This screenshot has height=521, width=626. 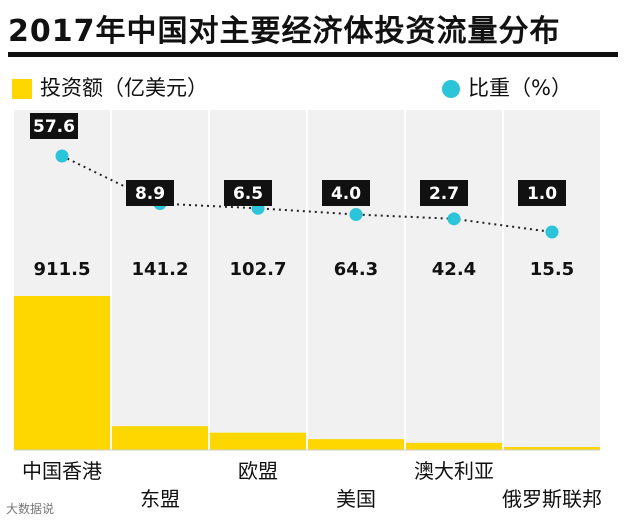 What do you see at coordinates (356, 269) in the screenshot?
I see `value-label-4: 64.3` at bounding box center [356, 269].